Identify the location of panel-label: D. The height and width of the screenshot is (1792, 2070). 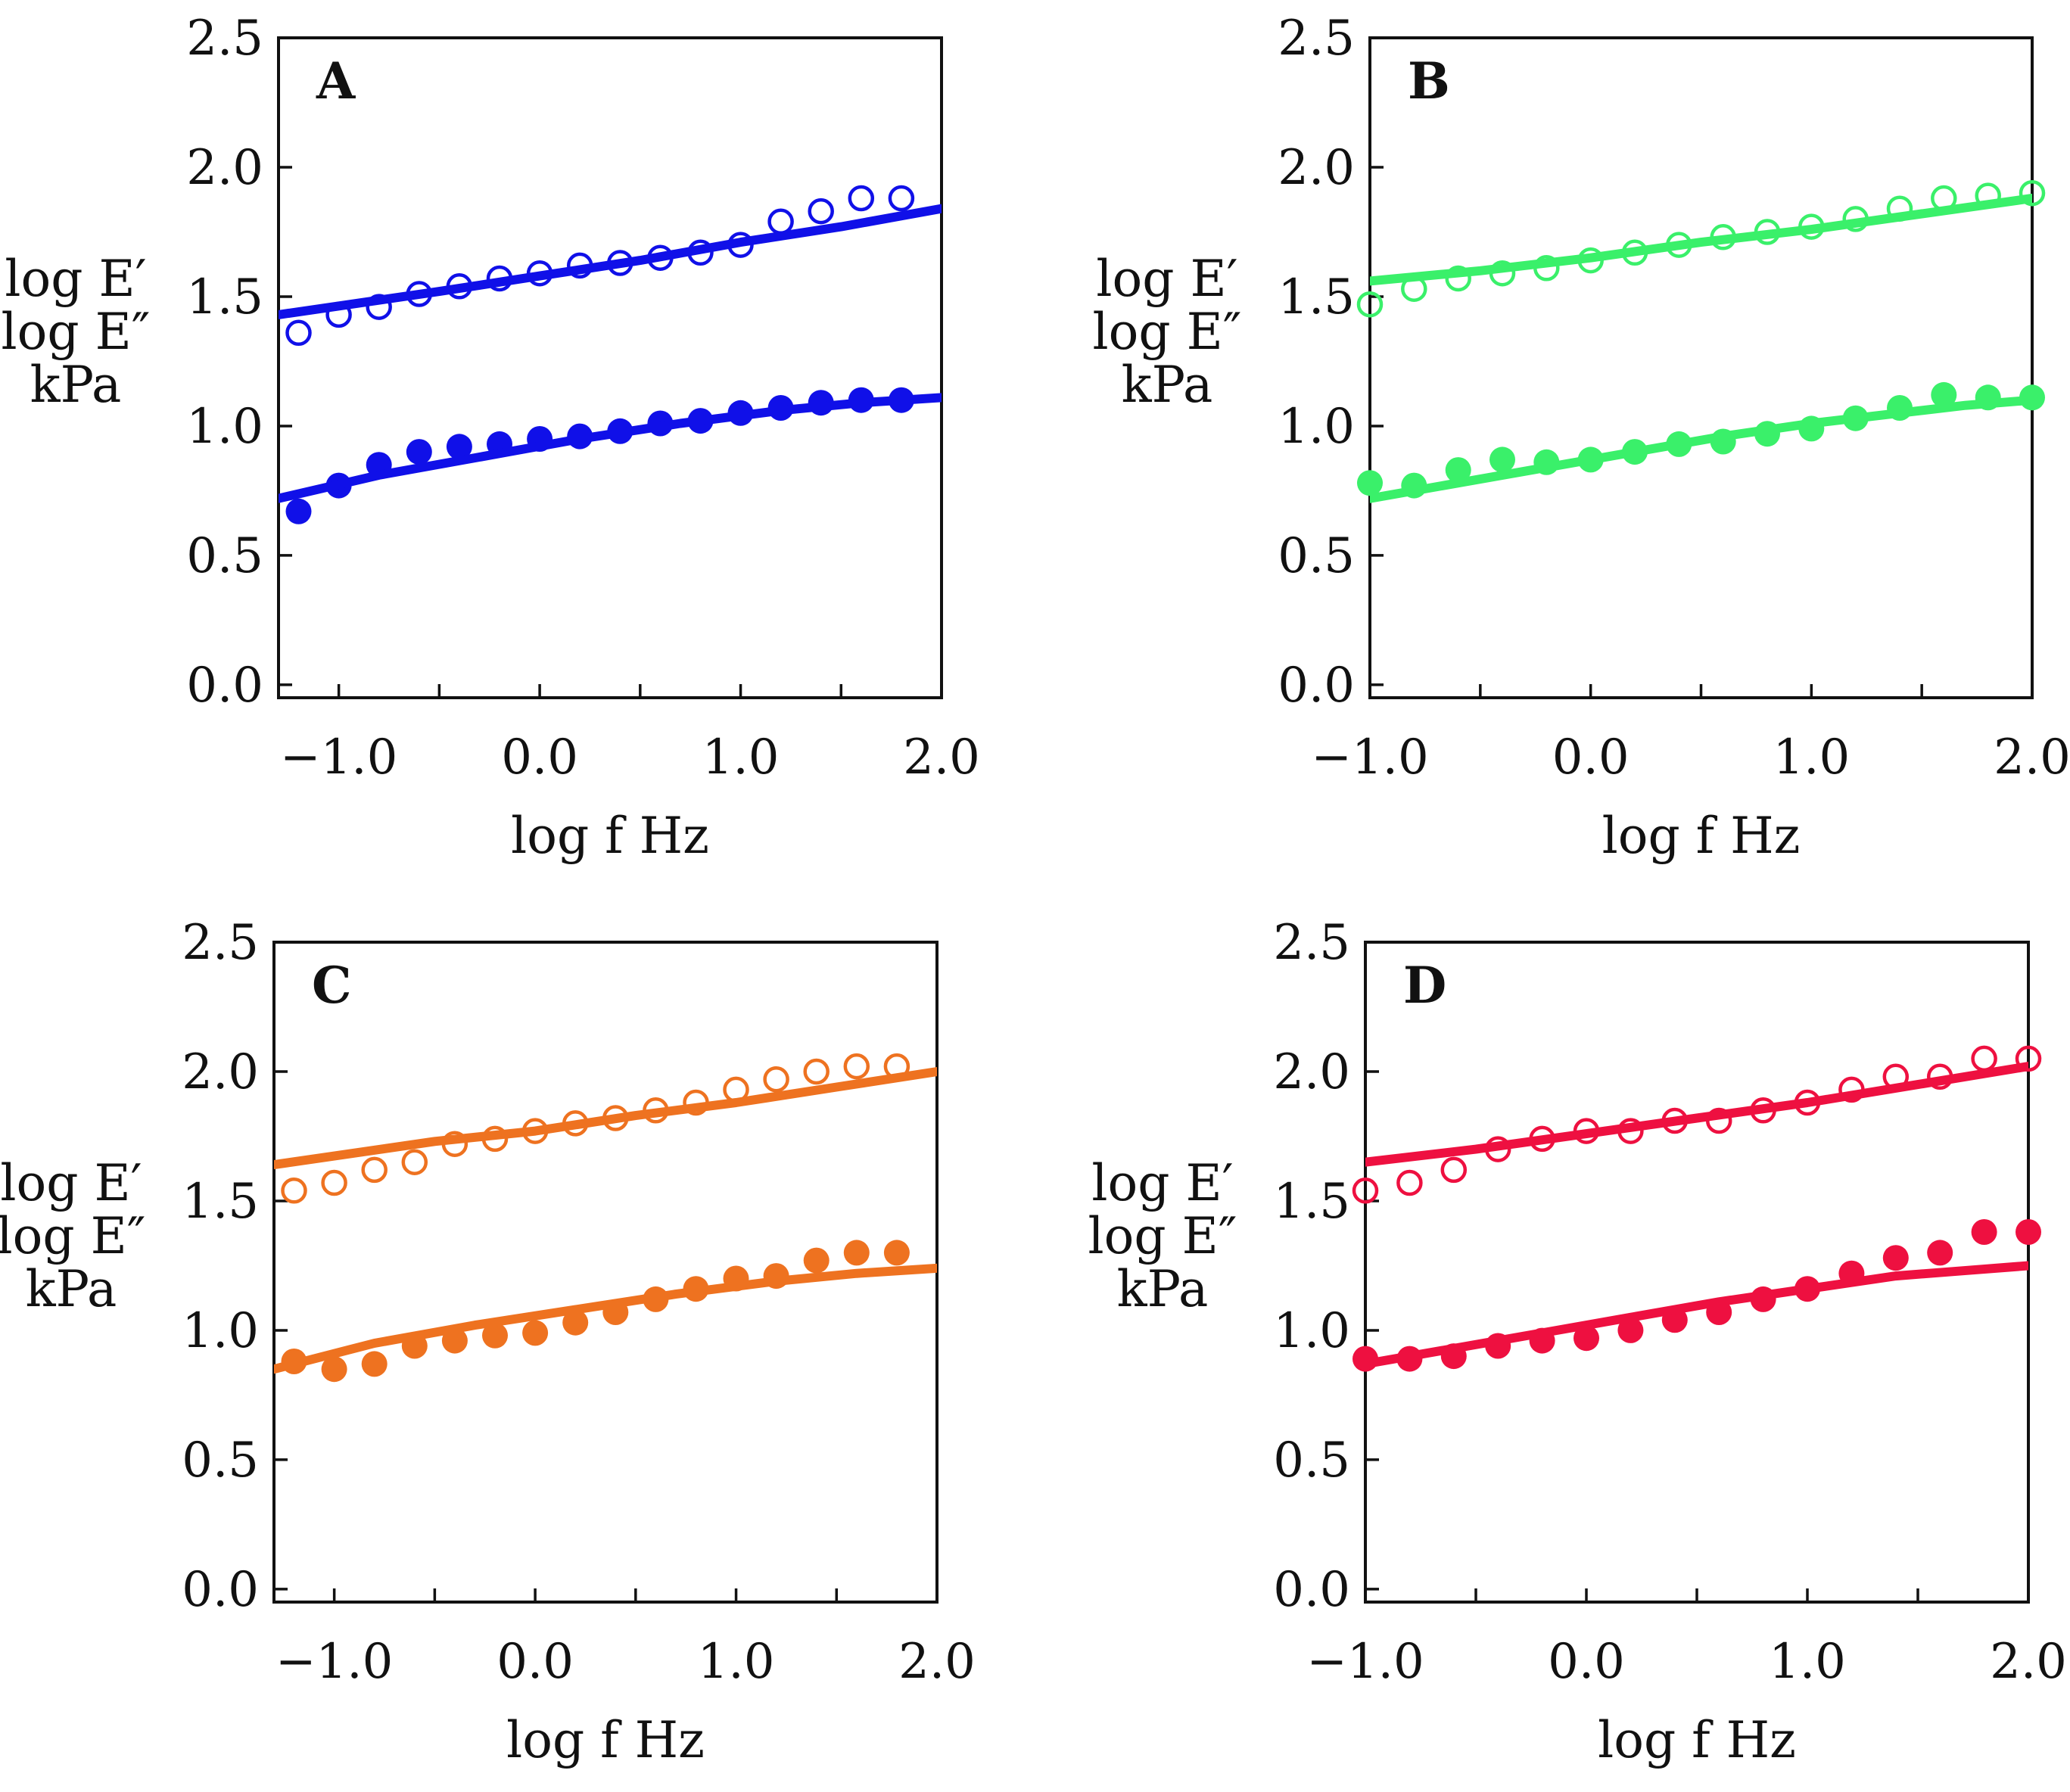
(1425, 985).